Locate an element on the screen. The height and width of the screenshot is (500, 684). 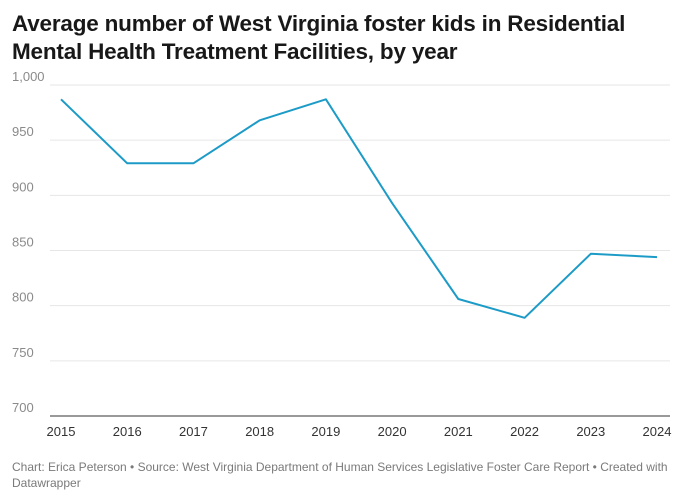
y-tick-label: 1,000 is located at coordinates (28, 76).